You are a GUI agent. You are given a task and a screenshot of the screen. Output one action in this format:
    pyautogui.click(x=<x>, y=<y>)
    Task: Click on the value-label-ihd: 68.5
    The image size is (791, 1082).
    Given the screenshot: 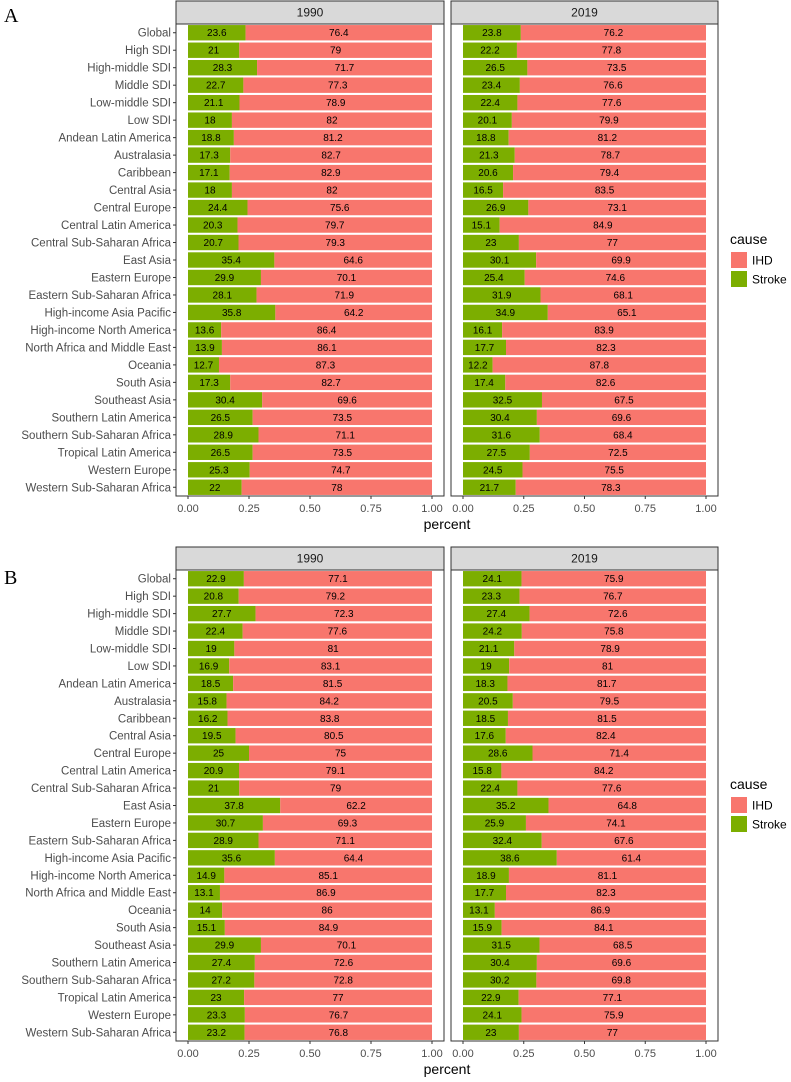 What is the action you would take?
    pyautogui.click(x=623, y=946)
    